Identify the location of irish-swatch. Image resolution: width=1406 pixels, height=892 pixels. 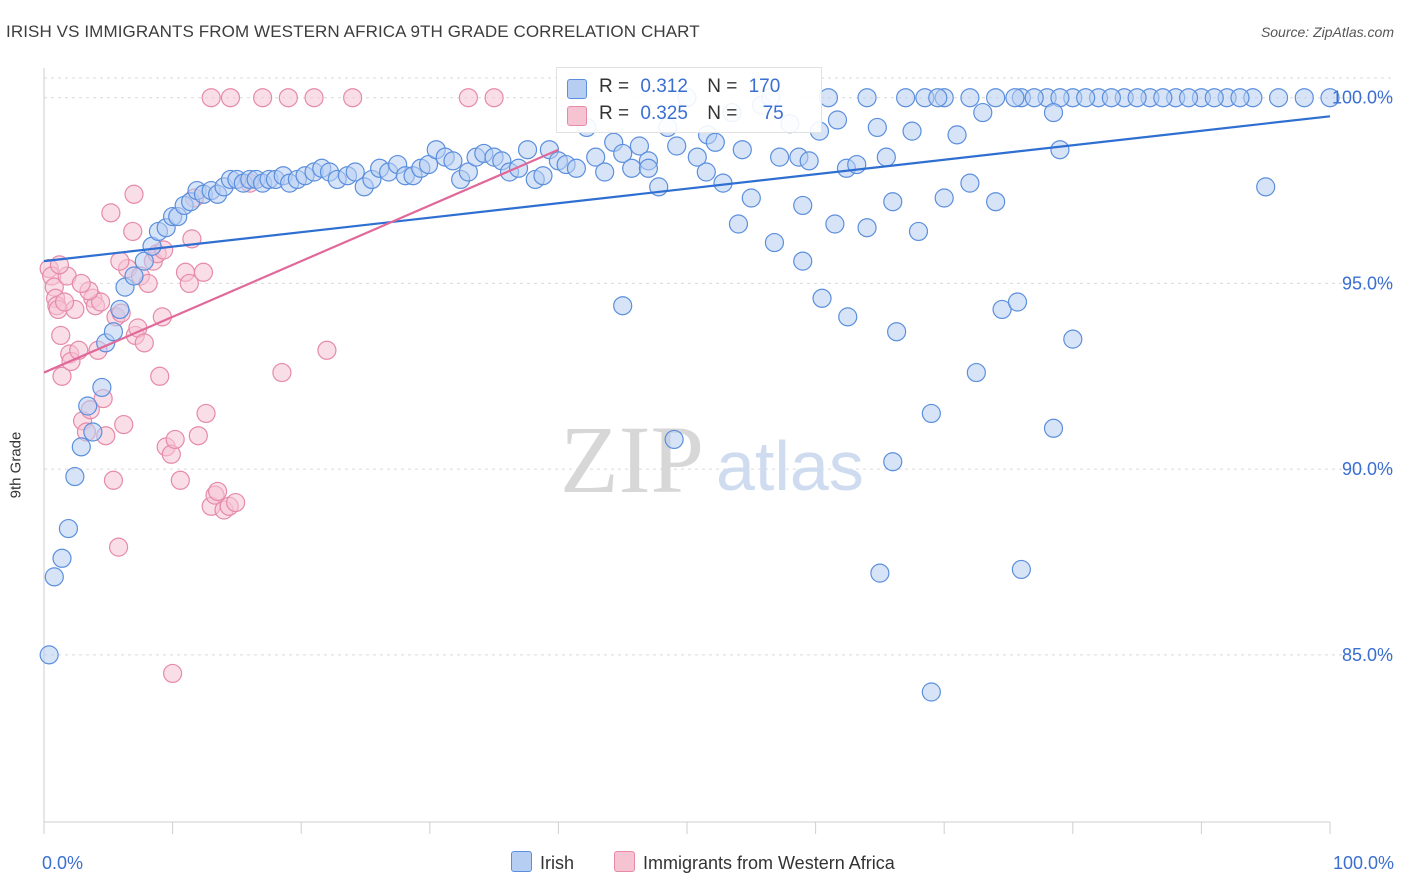
(577, 89).